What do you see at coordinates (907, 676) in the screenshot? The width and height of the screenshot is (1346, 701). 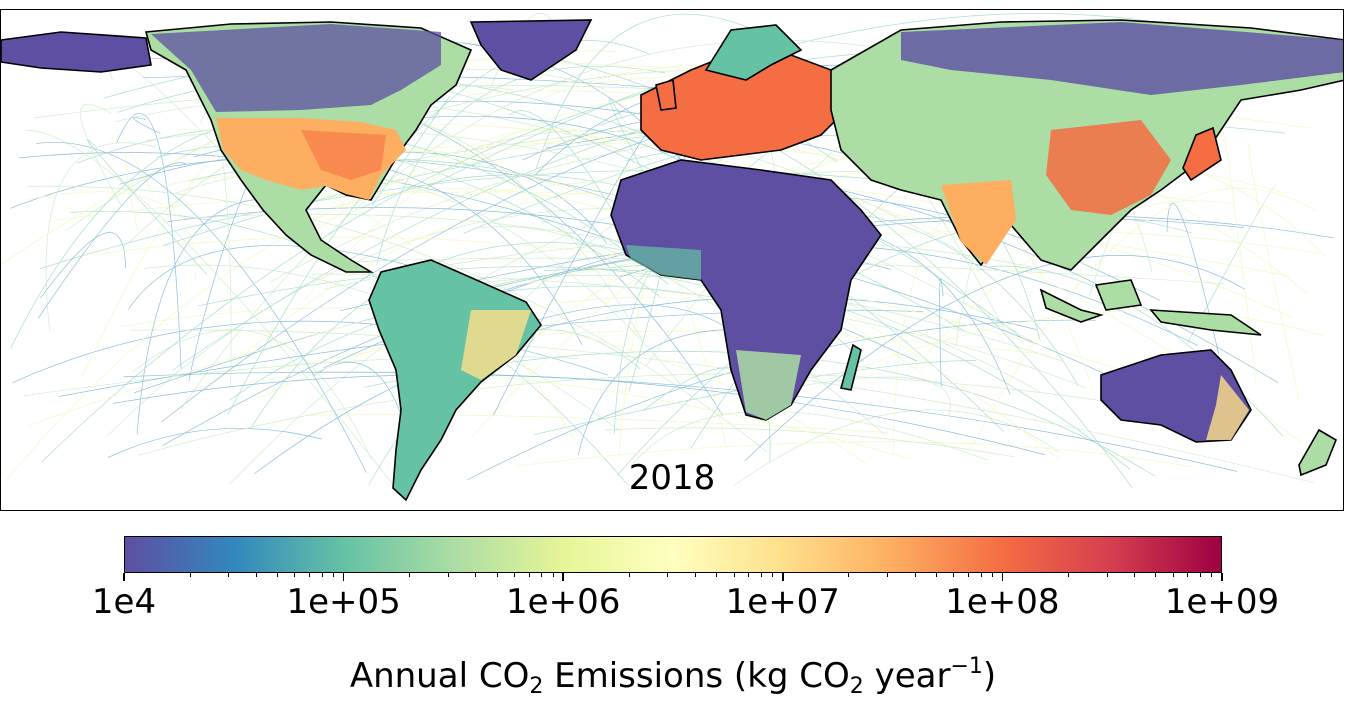 I see `colorbar-label-year: year` at bounding box center [907, 676].